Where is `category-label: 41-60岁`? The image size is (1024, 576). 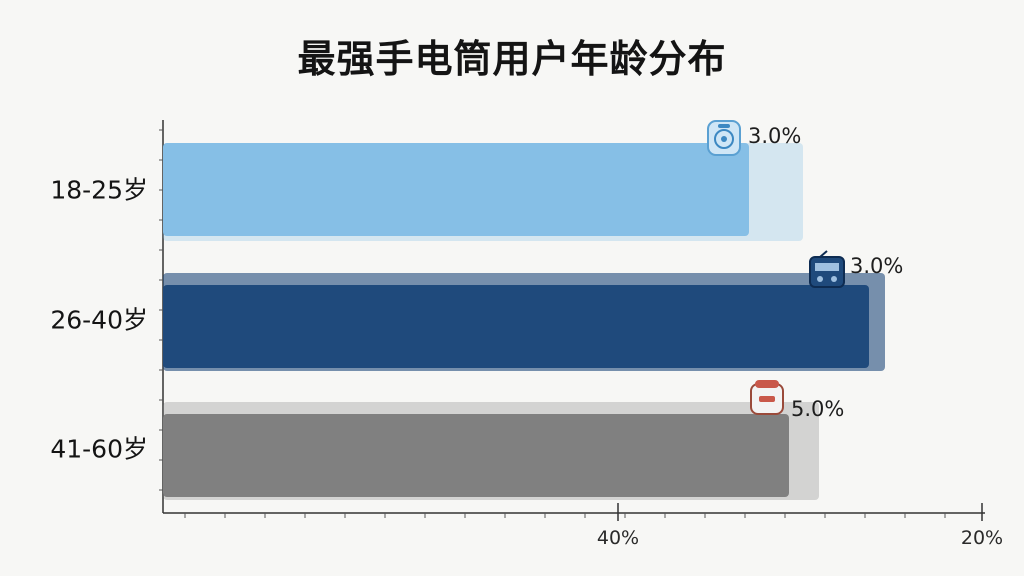 category-label: 41-60岁 is located at coordinates (99, 449).